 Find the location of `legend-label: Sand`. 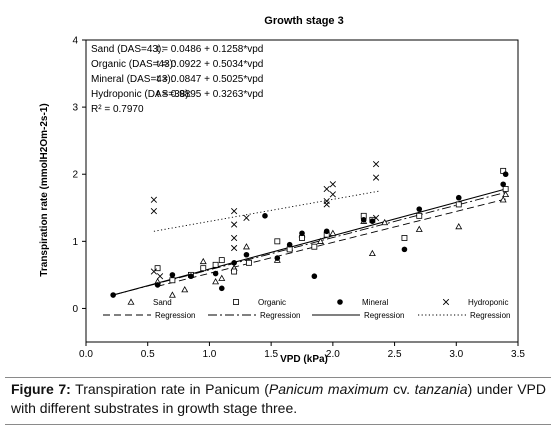

legend-label: Sand is located at coordinates (162, 302).